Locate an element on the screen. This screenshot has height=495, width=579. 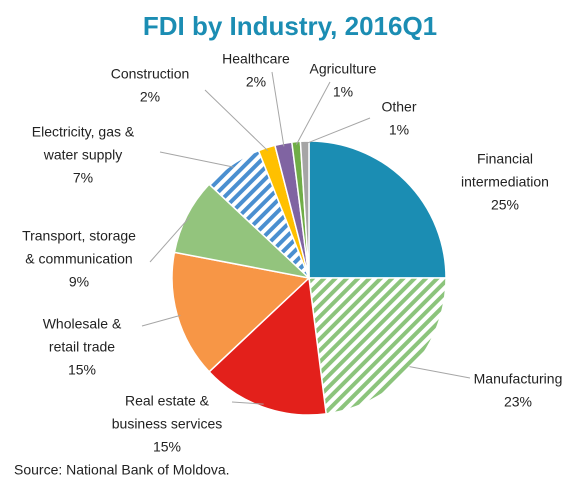
value-label: 9% is located at coordinates (79, 282).